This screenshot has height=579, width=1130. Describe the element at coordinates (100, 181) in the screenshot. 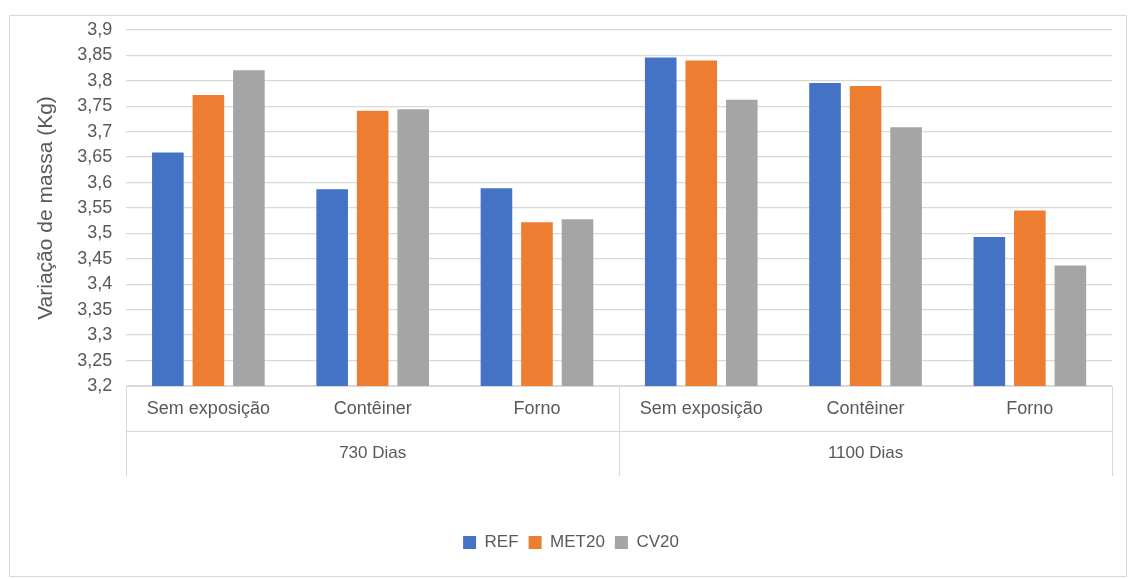

I see `y-tick-label: 3,6` at that location.